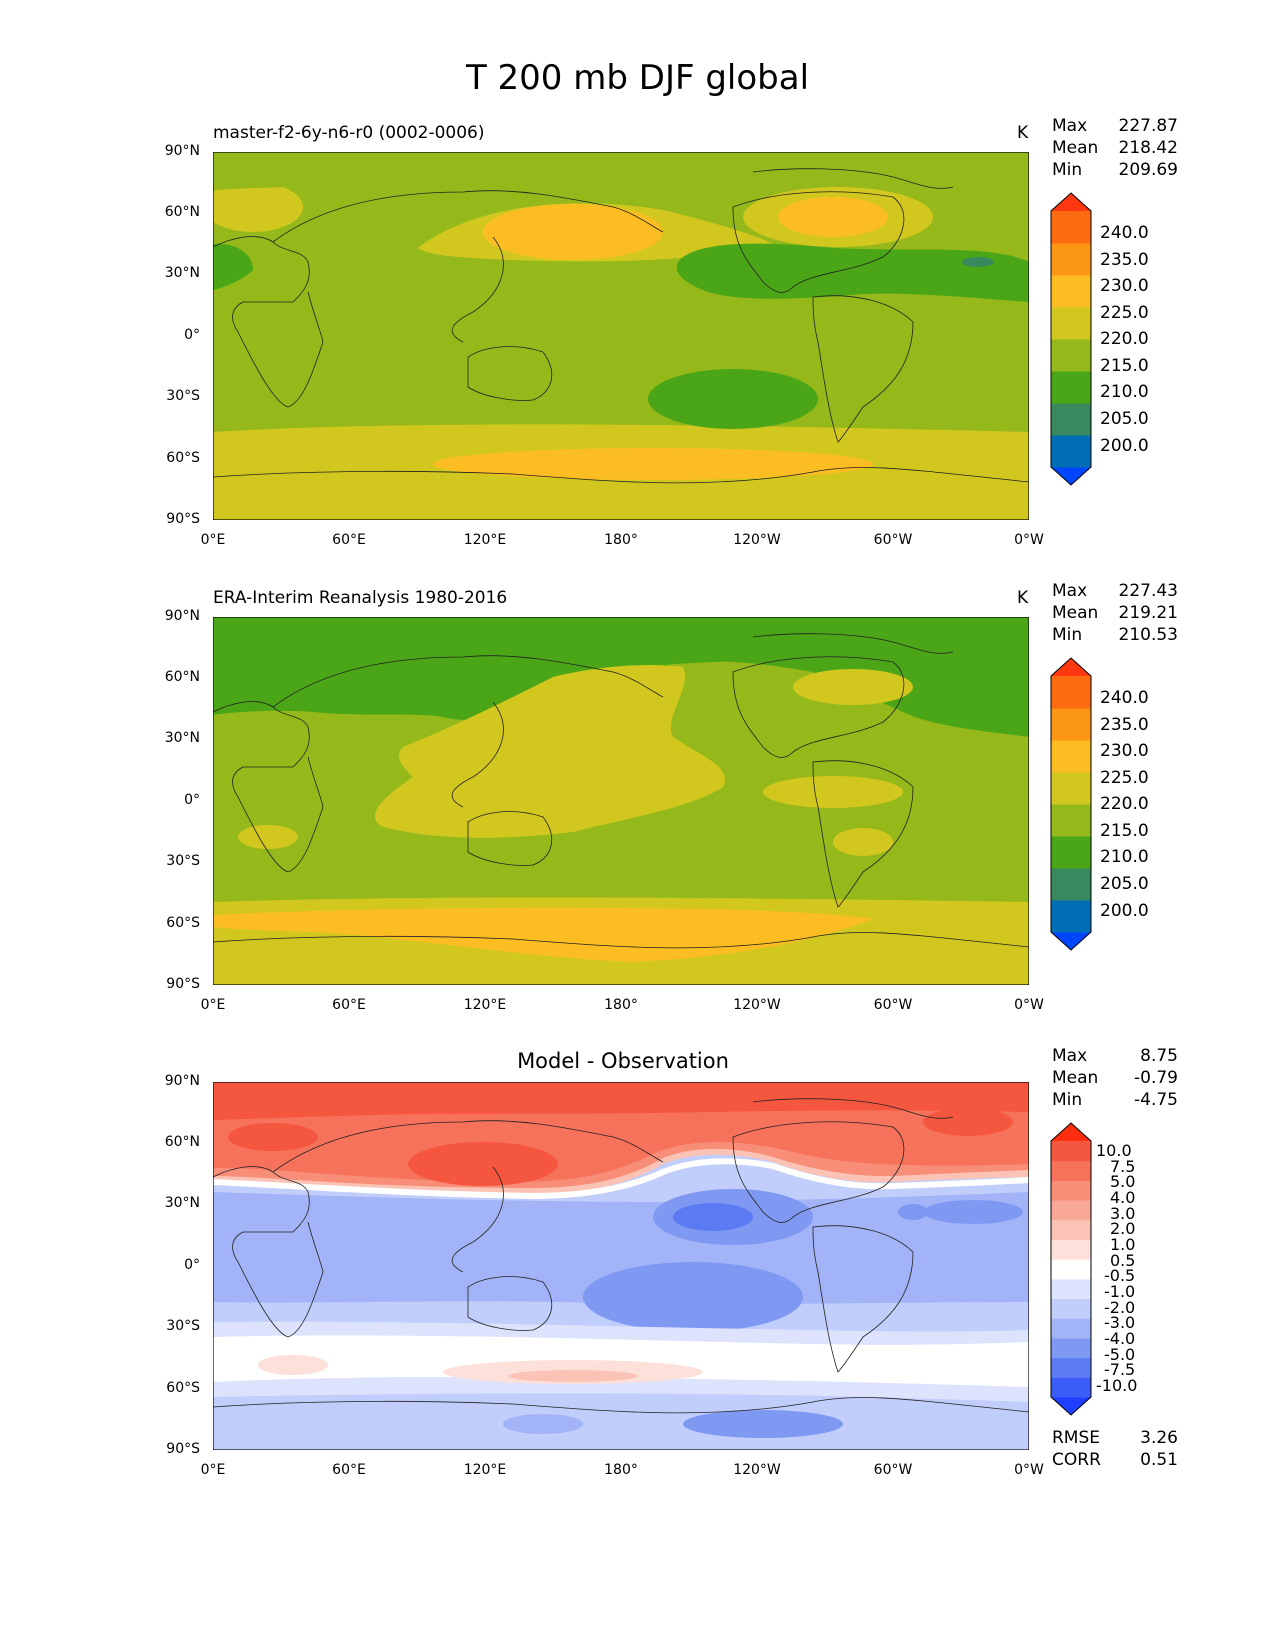 Image resolution: width=1275 pixels, height=1650 pixels. I want to click on colorbar-label: 5.0, so click(1123, 1181).